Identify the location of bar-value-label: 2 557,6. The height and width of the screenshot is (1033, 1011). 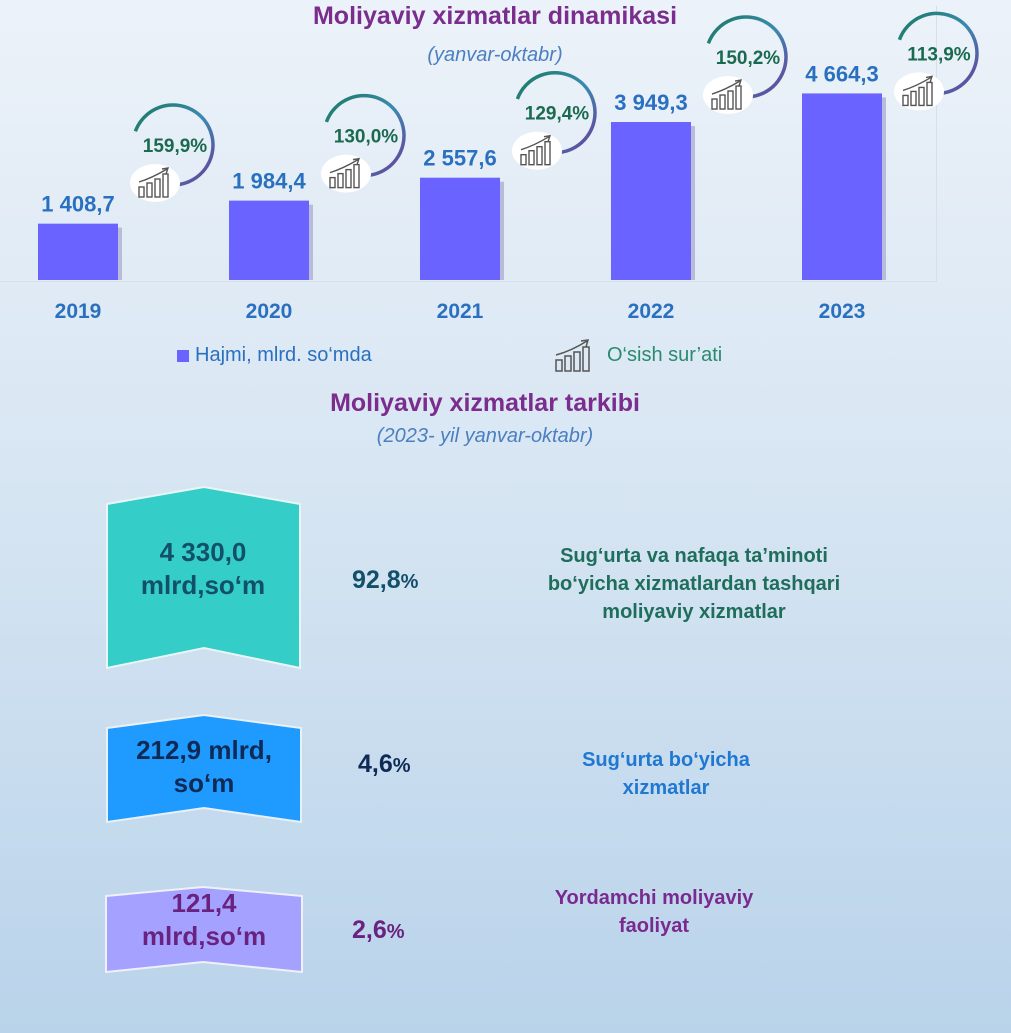
(459, 158).